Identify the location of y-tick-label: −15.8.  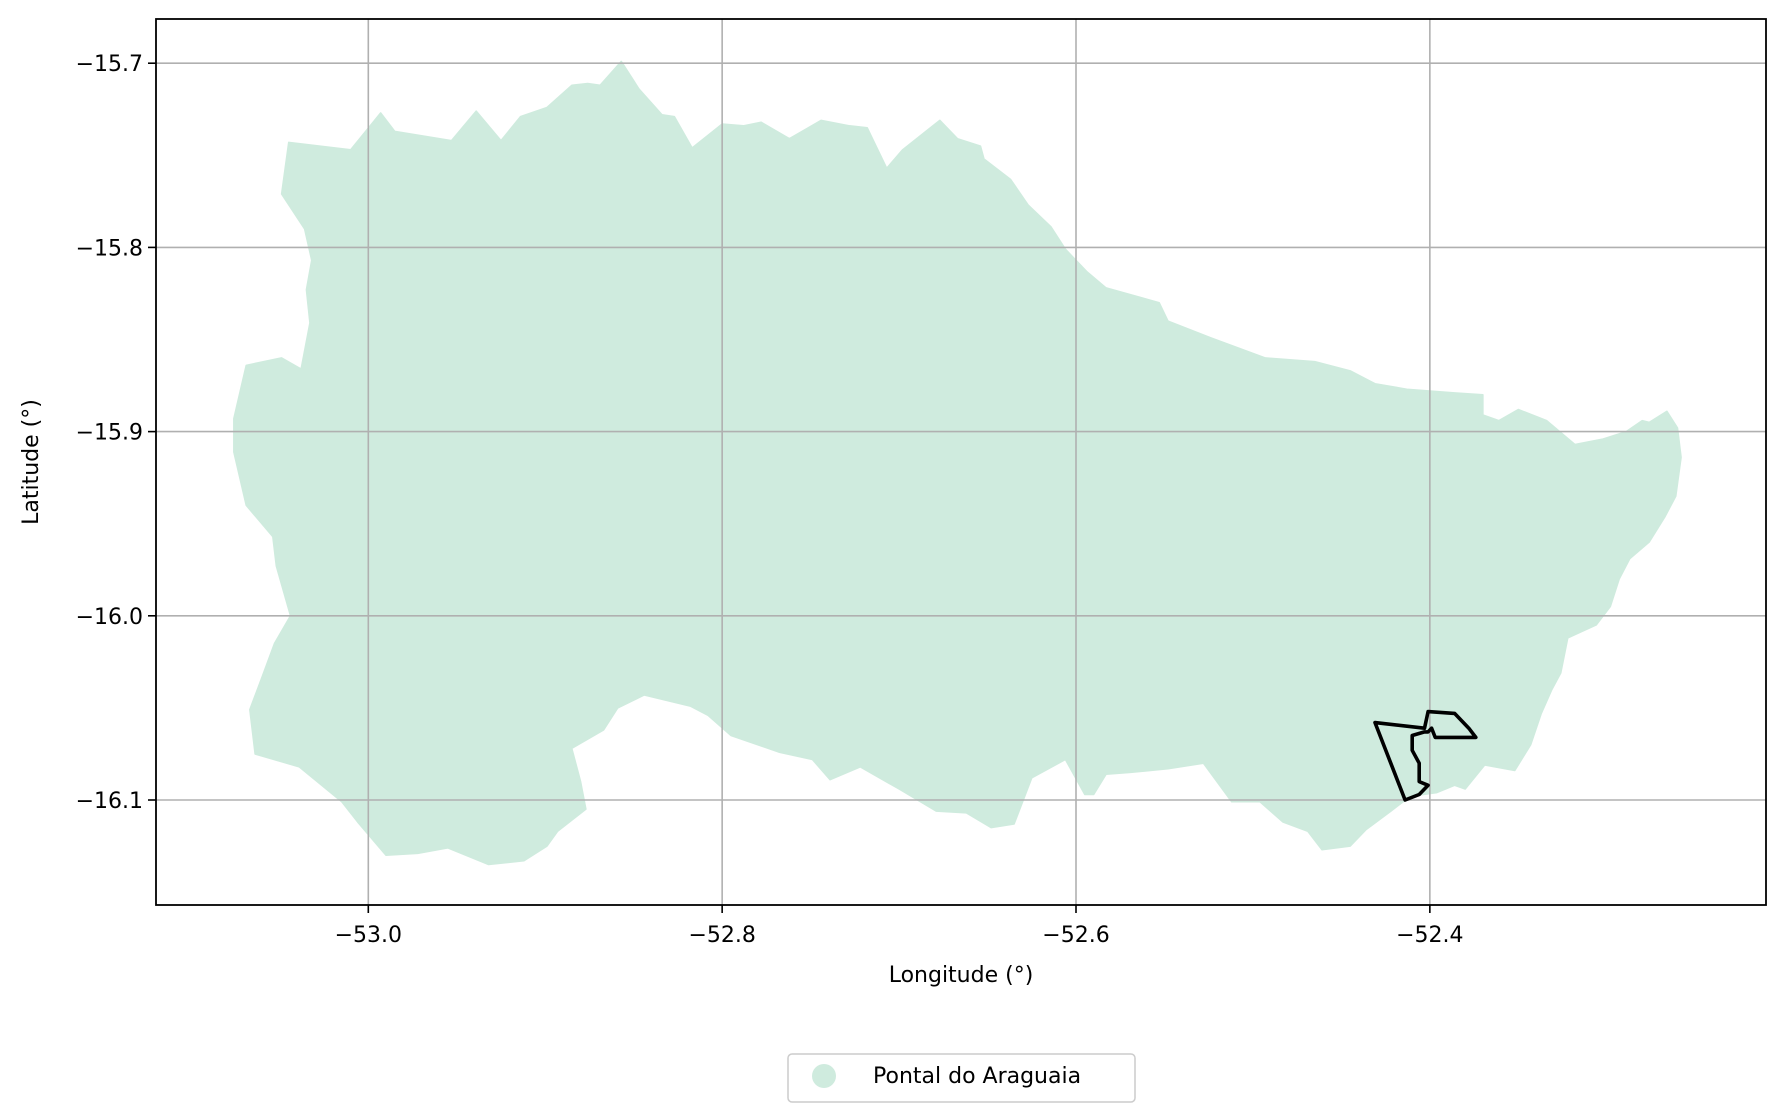
(109, 248).